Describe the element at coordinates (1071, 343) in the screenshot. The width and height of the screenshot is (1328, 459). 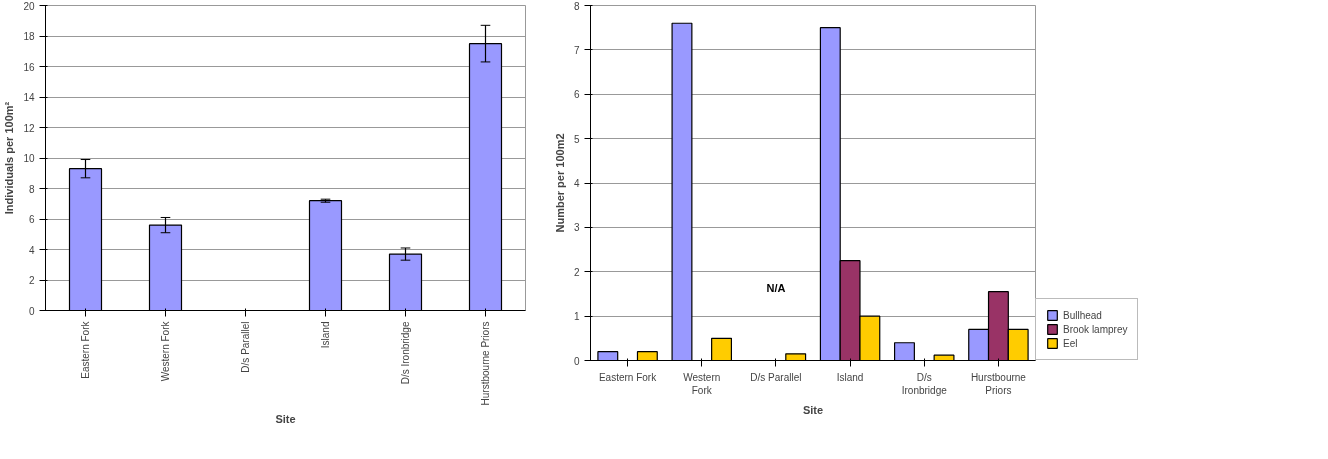
I see `legend-label: Eel` at that location.